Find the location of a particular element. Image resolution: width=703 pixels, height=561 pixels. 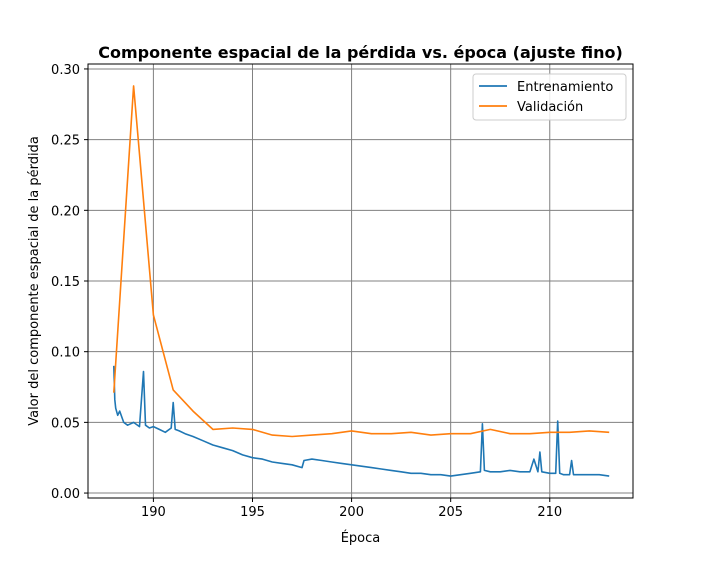

y-tick-label: 0.10 is located at coordinates (65, 353).